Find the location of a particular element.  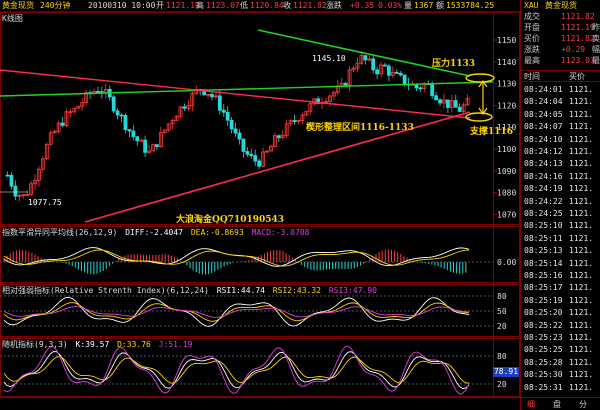

time-sales-row: 08:25:20 1121. is located at coordinates (560, 313).